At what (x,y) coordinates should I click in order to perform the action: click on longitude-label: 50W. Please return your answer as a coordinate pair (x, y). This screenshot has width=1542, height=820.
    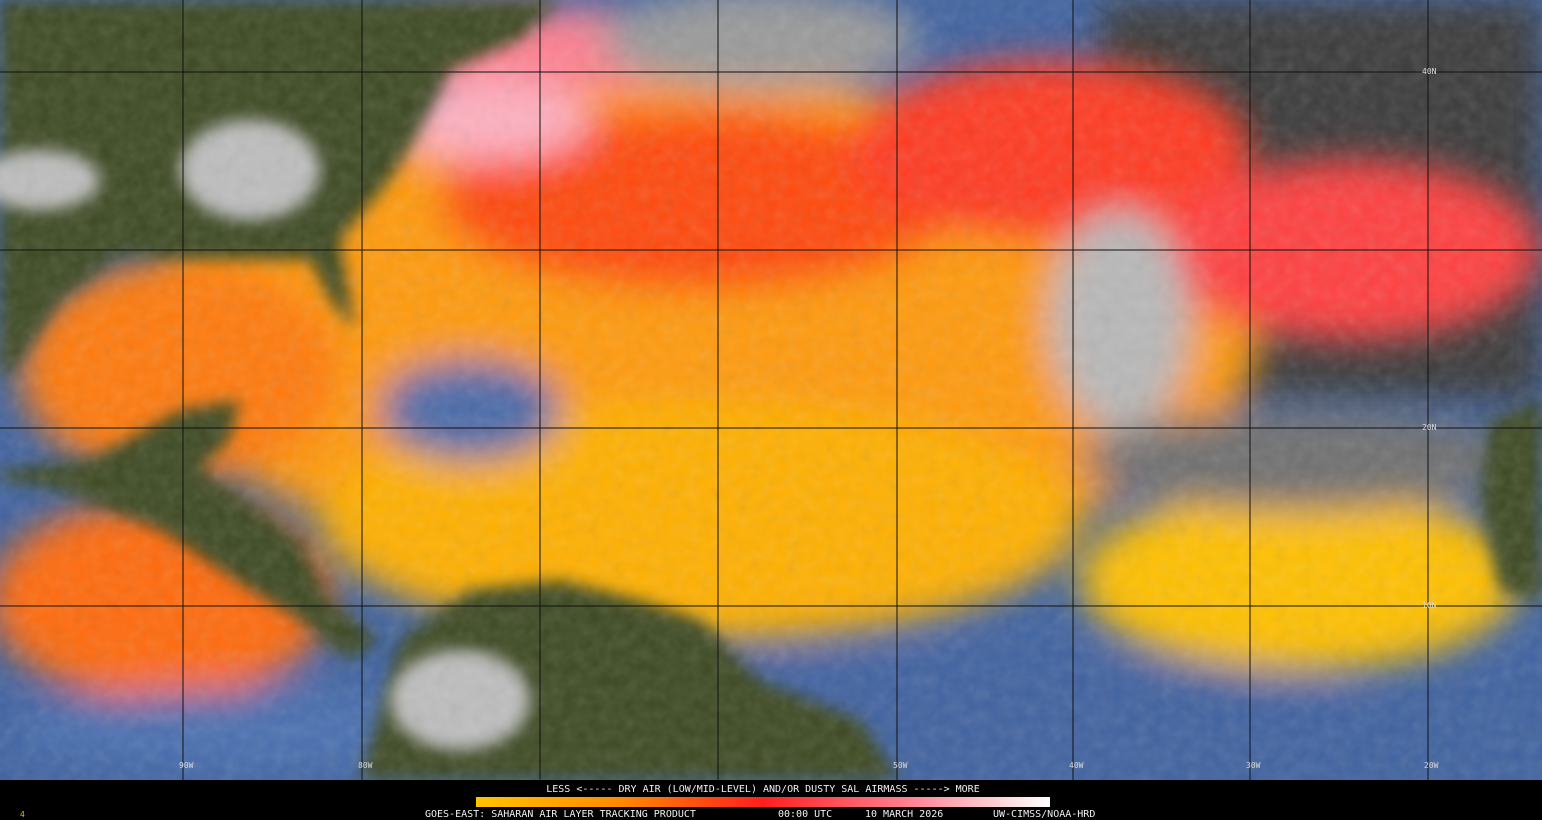
    Looking at the image, I should click on (900, 765).